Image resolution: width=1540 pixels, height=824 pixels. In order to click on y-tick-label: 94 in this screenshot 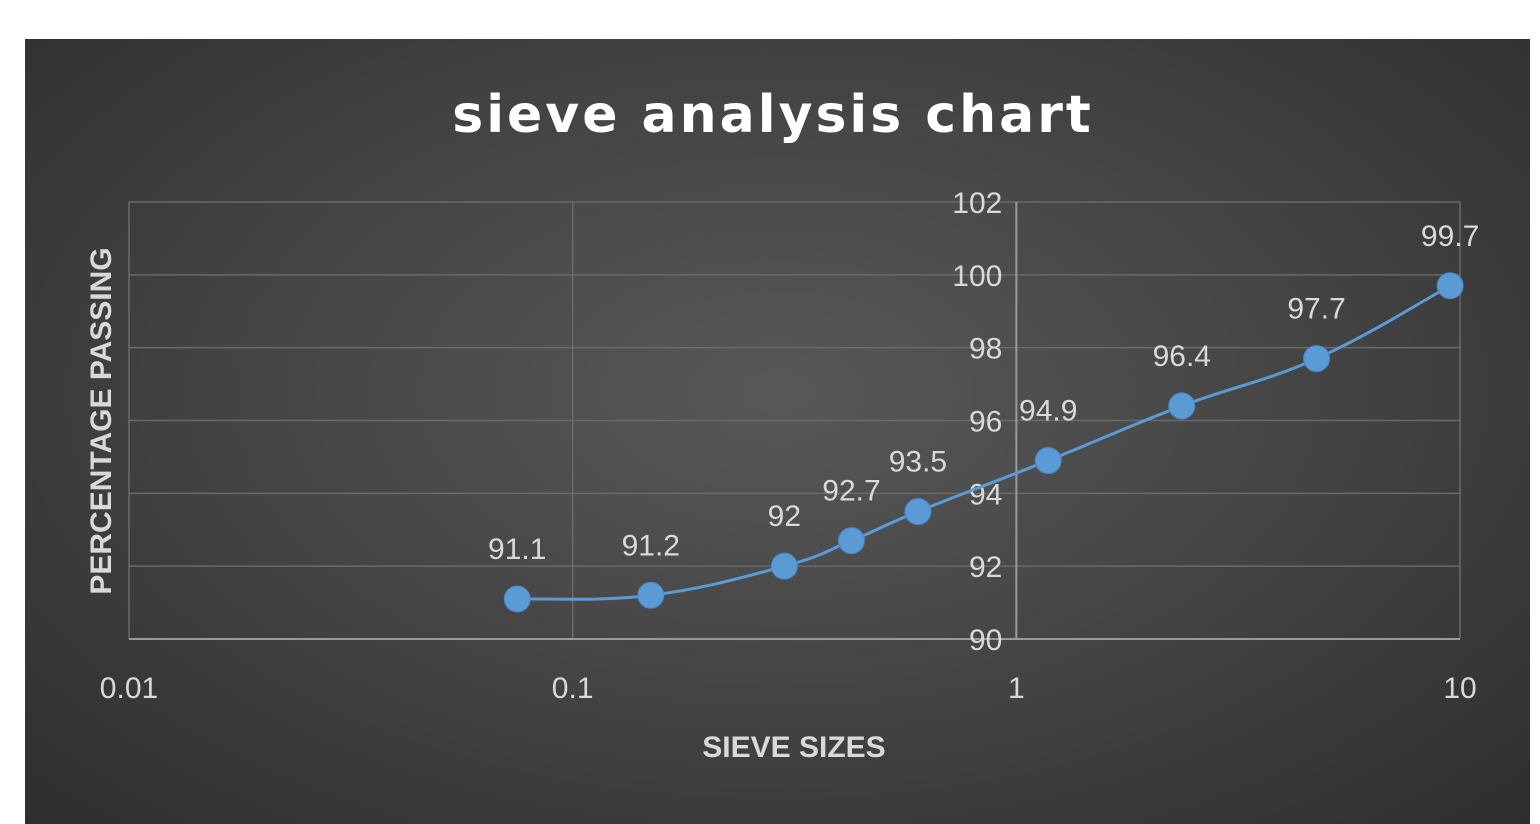, I will do `click(985, 494)`.